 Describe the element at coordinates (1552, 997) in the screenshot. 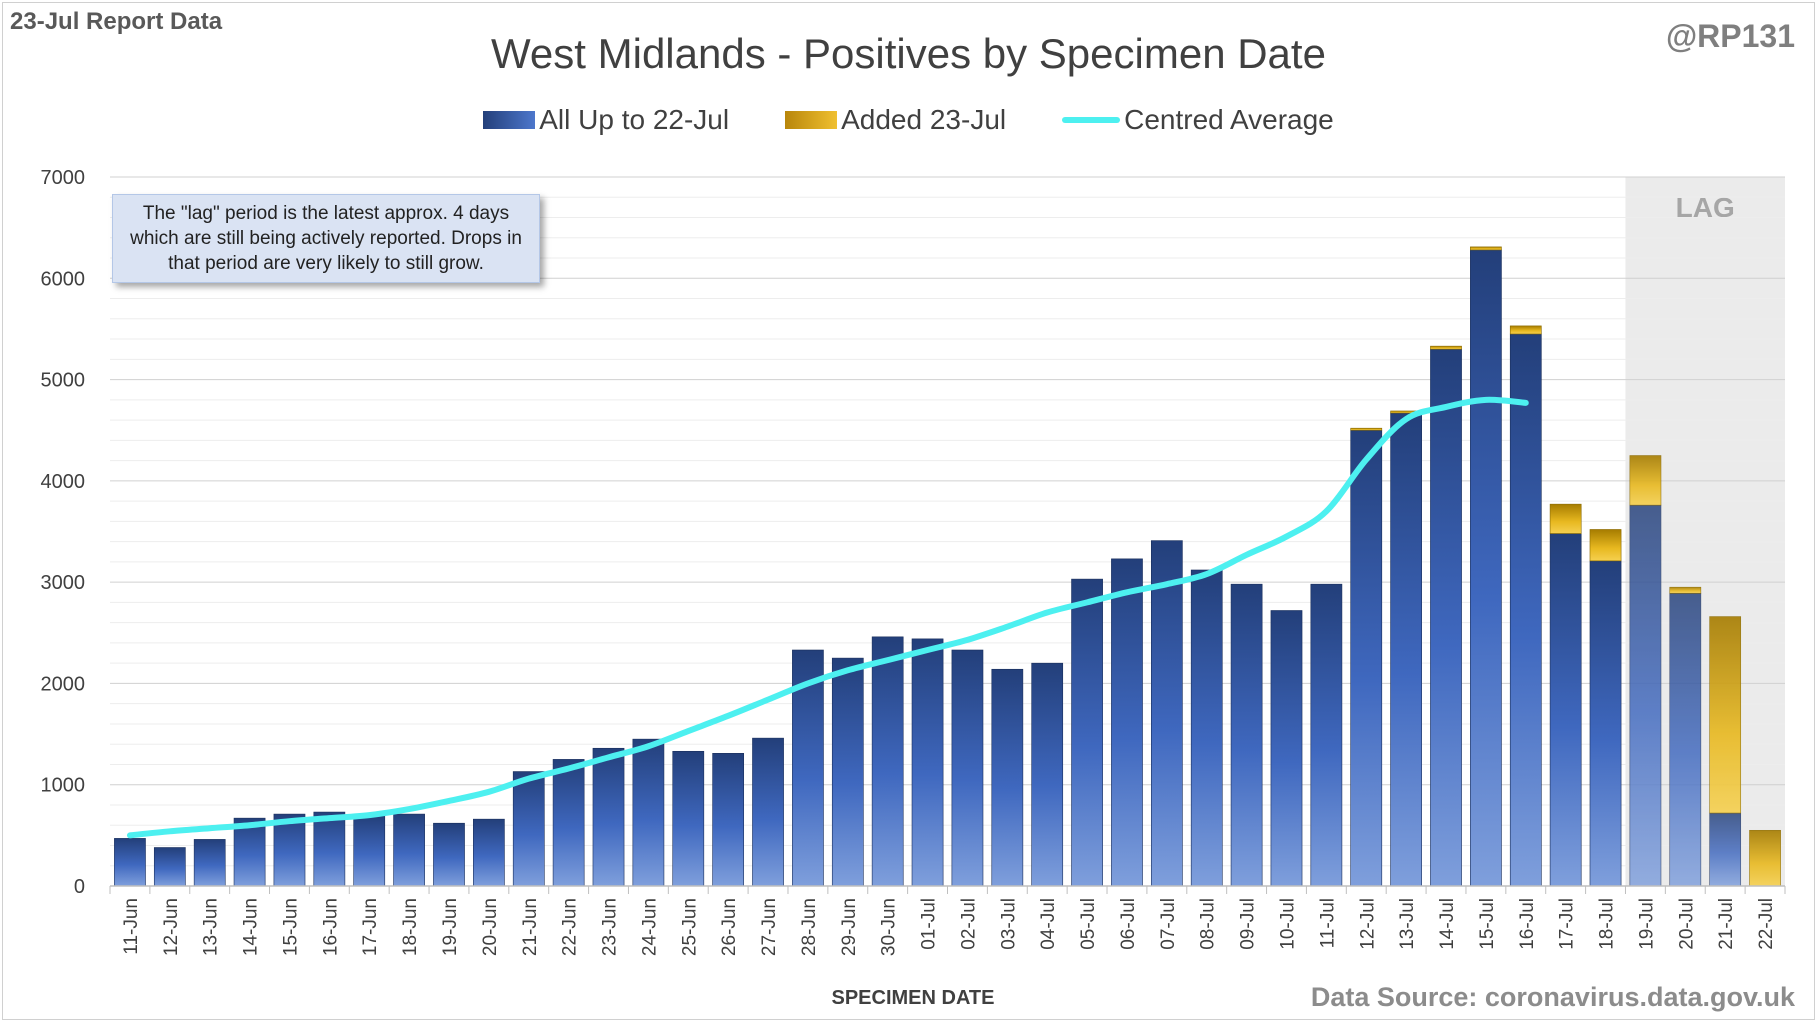

I see `data-source: Data Source: coronavirus.data.gov.uk` at that location.